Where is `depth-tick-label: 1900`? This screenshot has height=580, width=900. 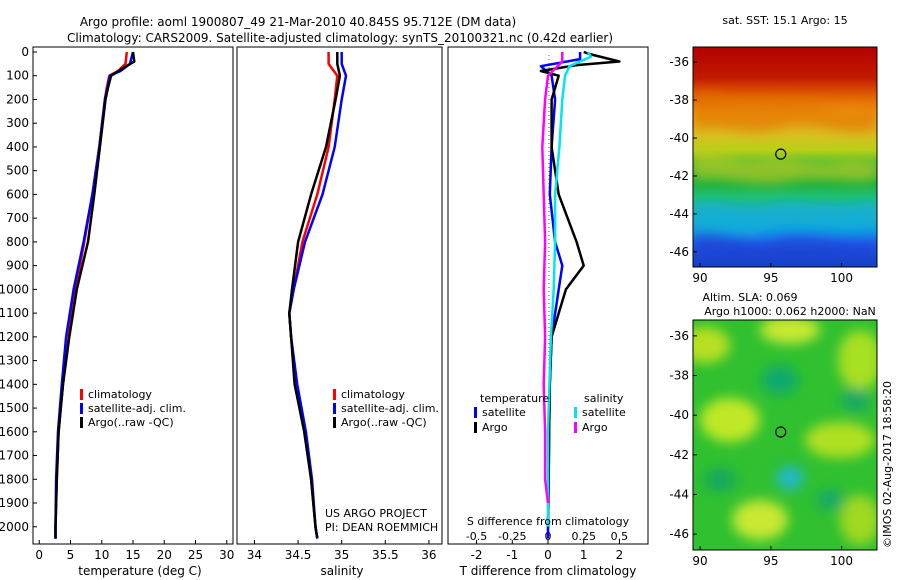
depth-tick-label: 1900 is located at coordinates (14, 503).